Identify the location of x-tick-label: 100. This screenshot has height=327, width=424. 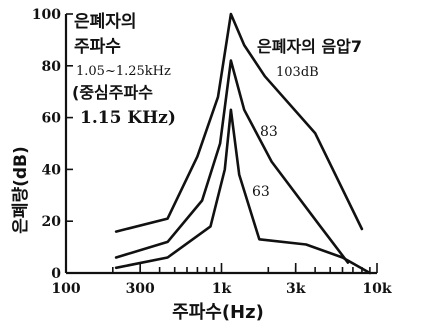
(65, 289).